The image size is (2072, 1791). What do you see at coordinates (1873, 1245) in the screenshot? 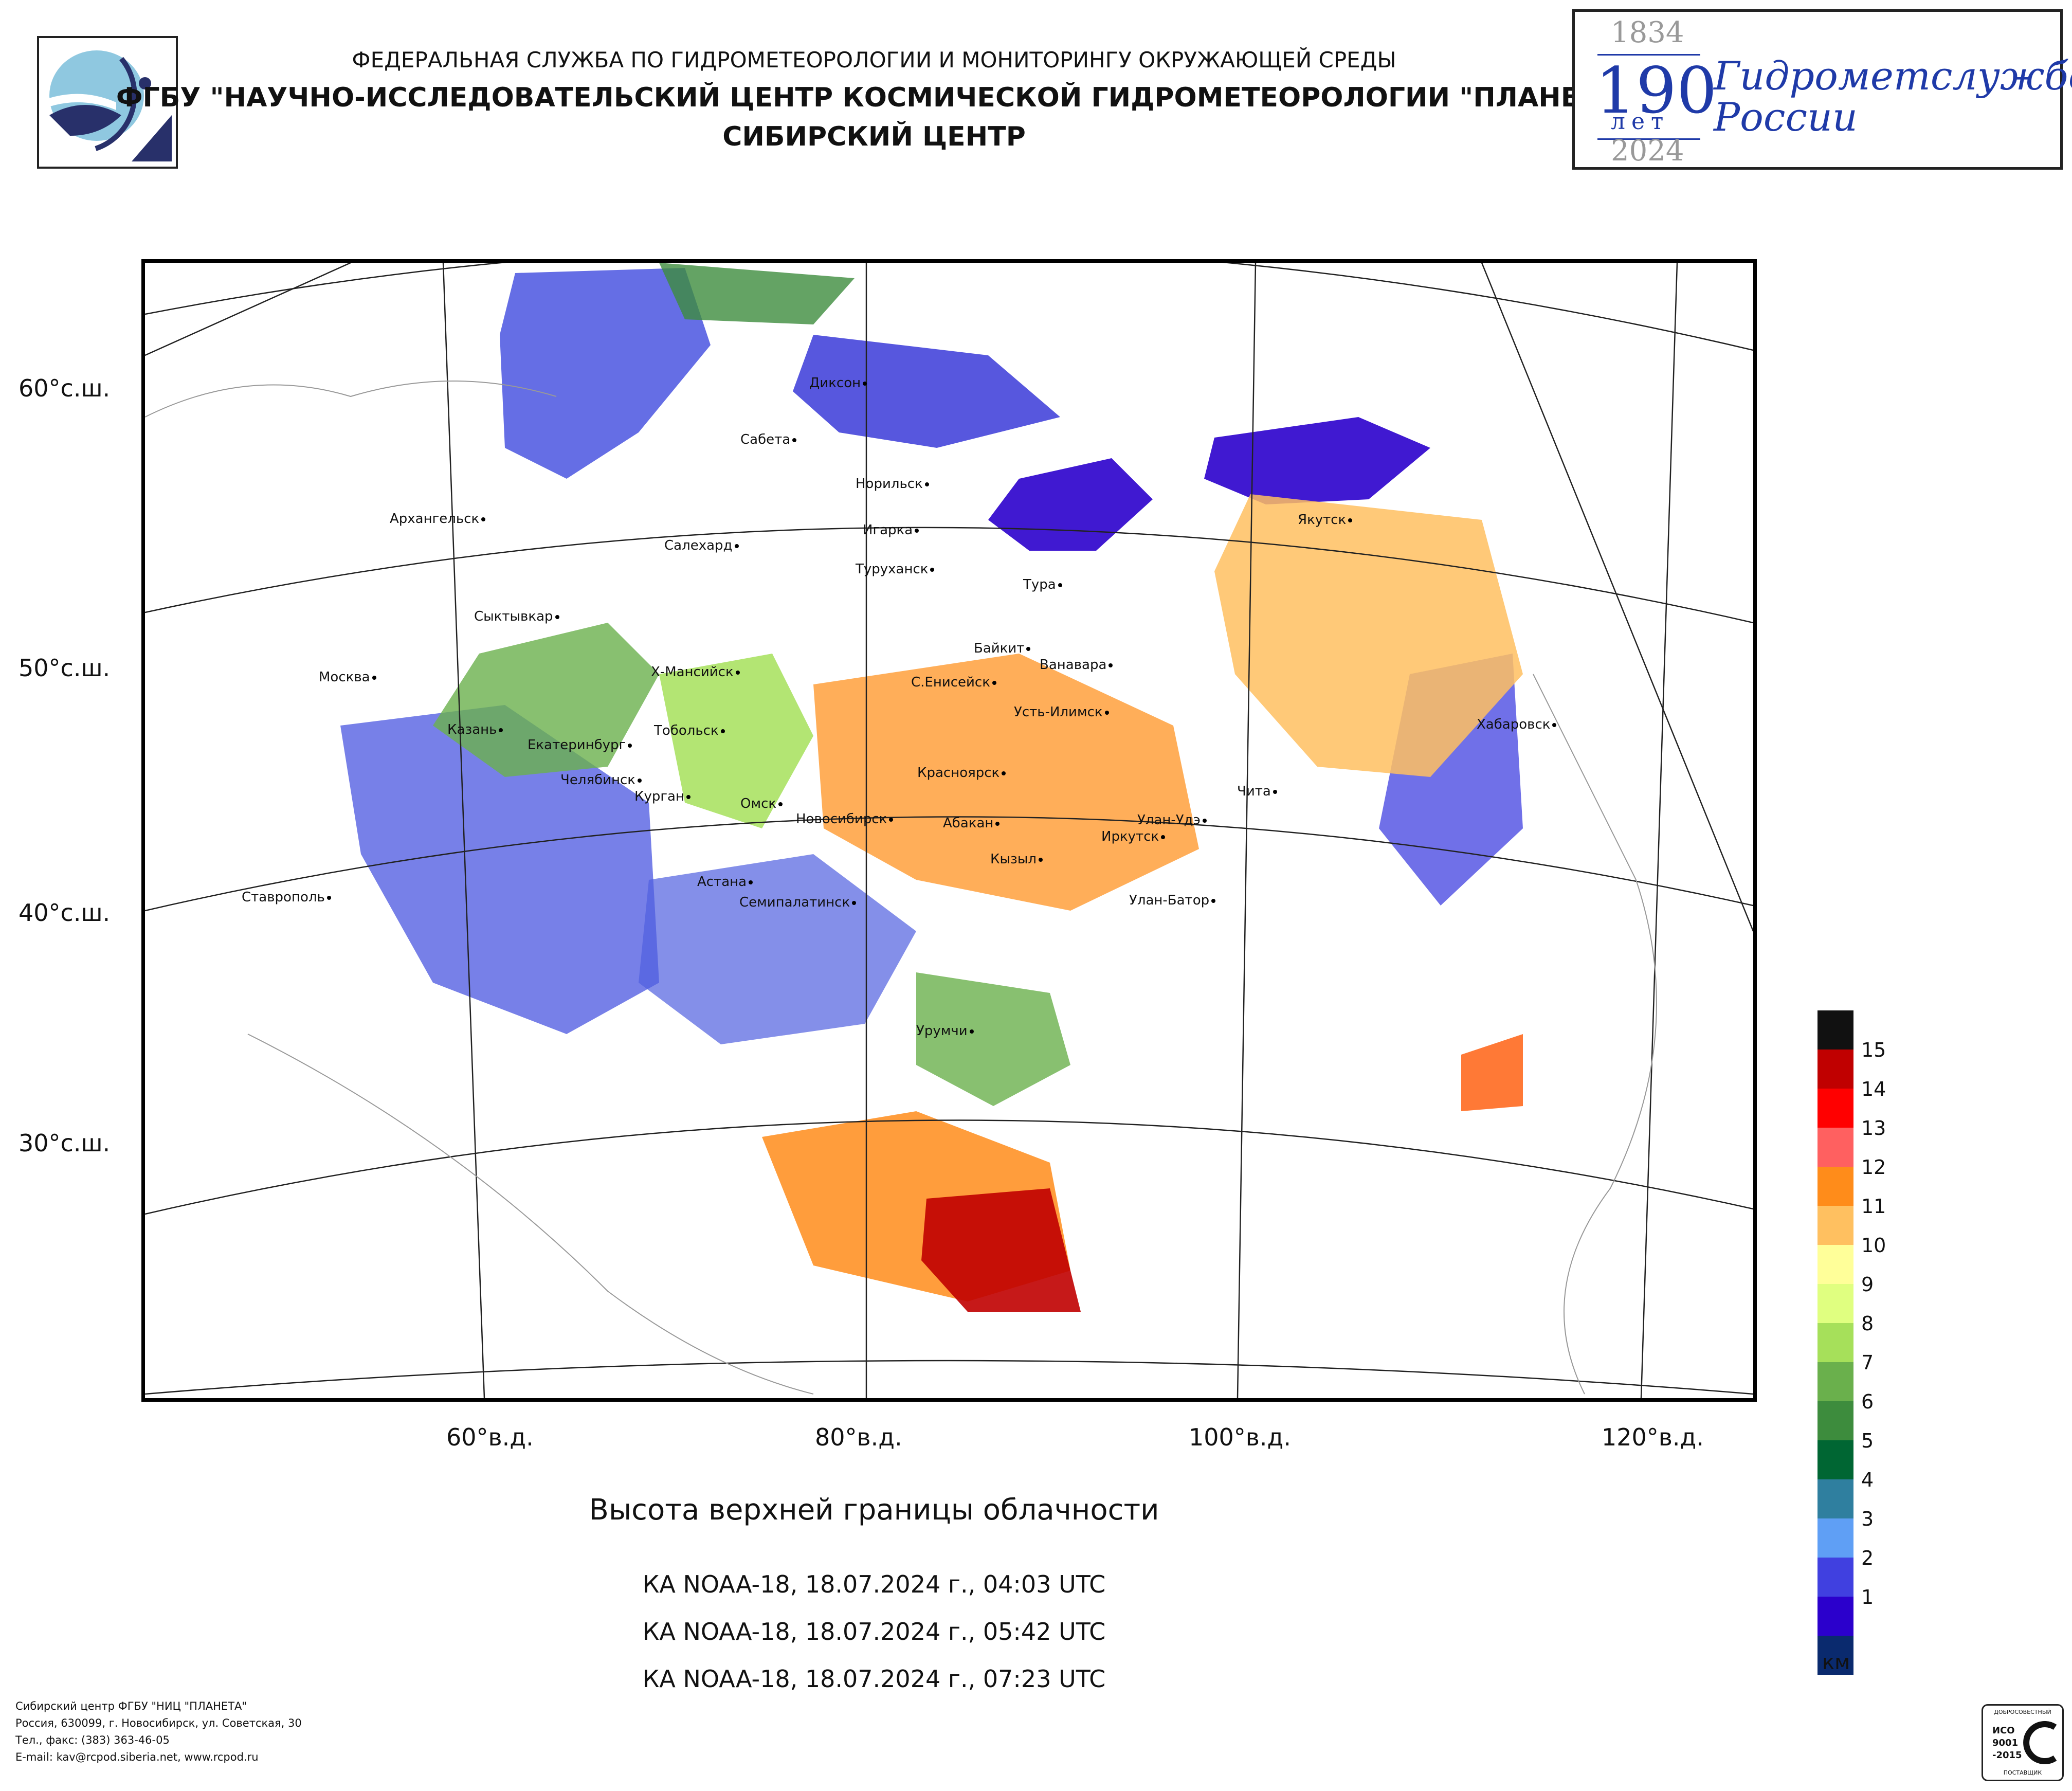
I see `legend-label: 10` at bounding box center [1873, 1245].